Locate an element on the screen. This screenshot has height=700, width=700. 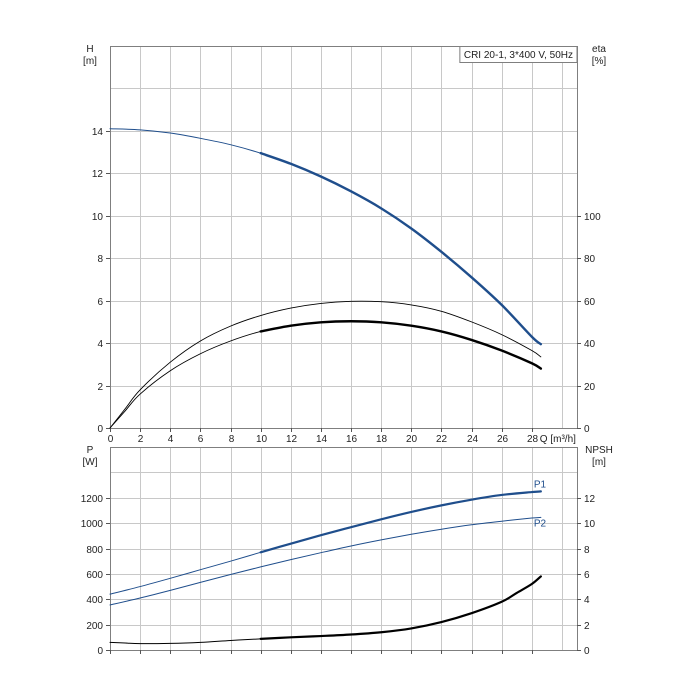
left-axis-label: H is located at coordinates (89, 49).